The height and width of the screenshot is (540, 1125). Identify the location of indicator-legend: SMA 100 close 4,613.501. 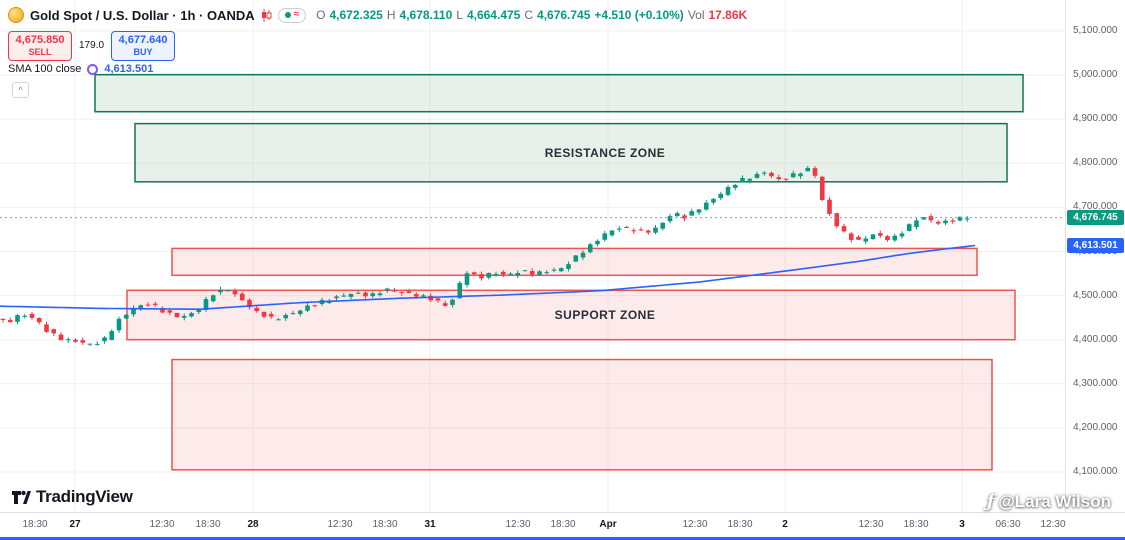
(80, 69).